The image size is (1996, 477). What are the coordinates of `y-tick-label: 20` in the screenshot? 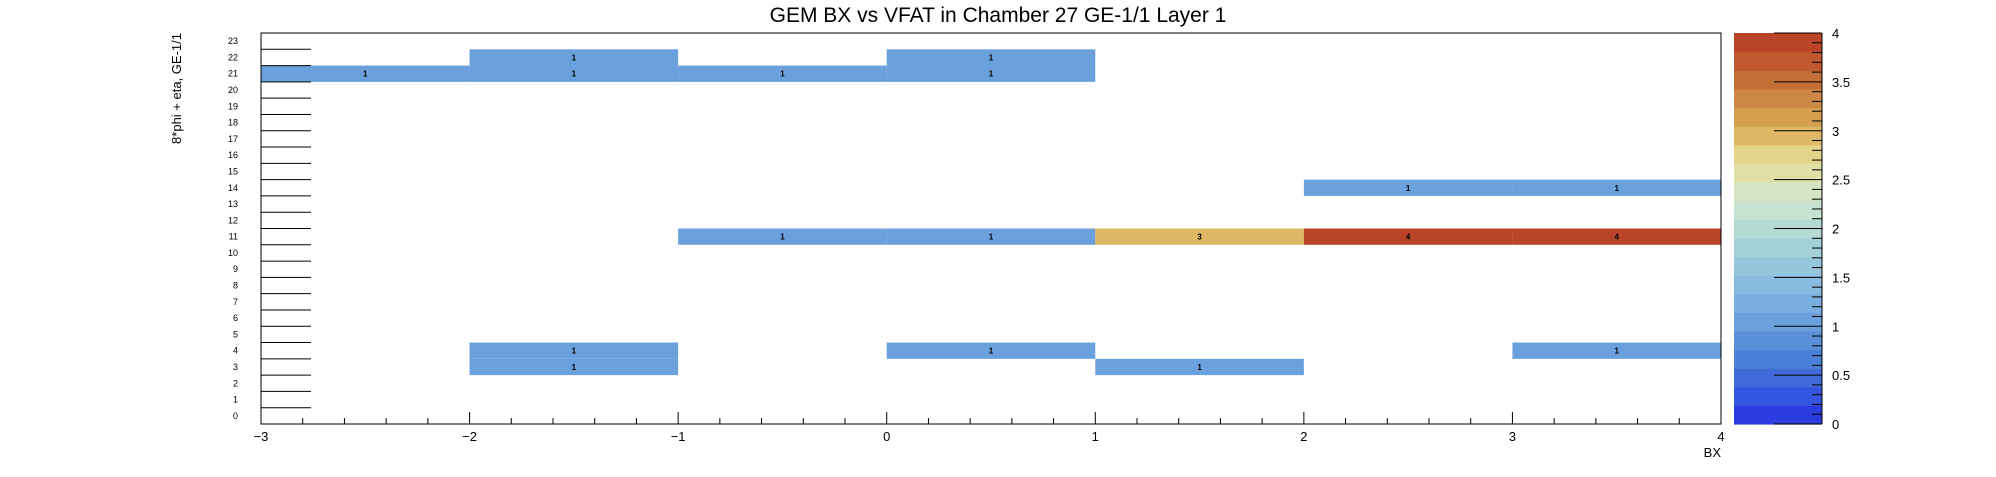 It's located at (233, 90).